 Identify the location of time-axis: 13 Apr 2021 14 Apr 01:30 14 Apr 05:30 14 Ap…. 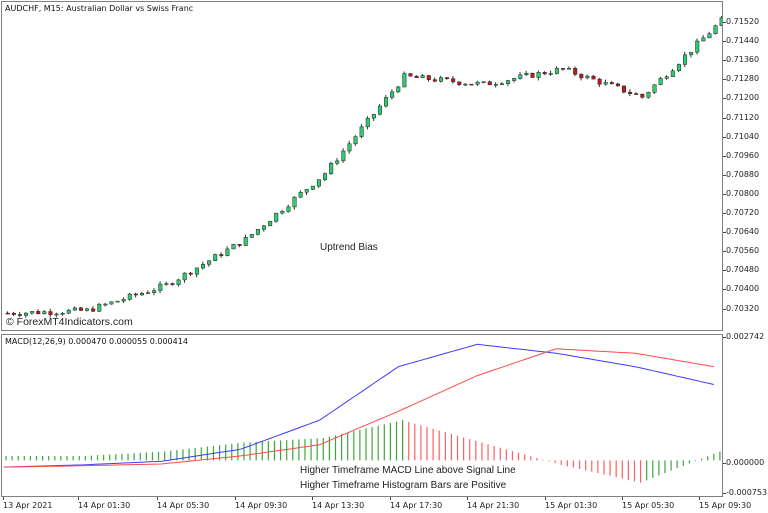
(384, 505).